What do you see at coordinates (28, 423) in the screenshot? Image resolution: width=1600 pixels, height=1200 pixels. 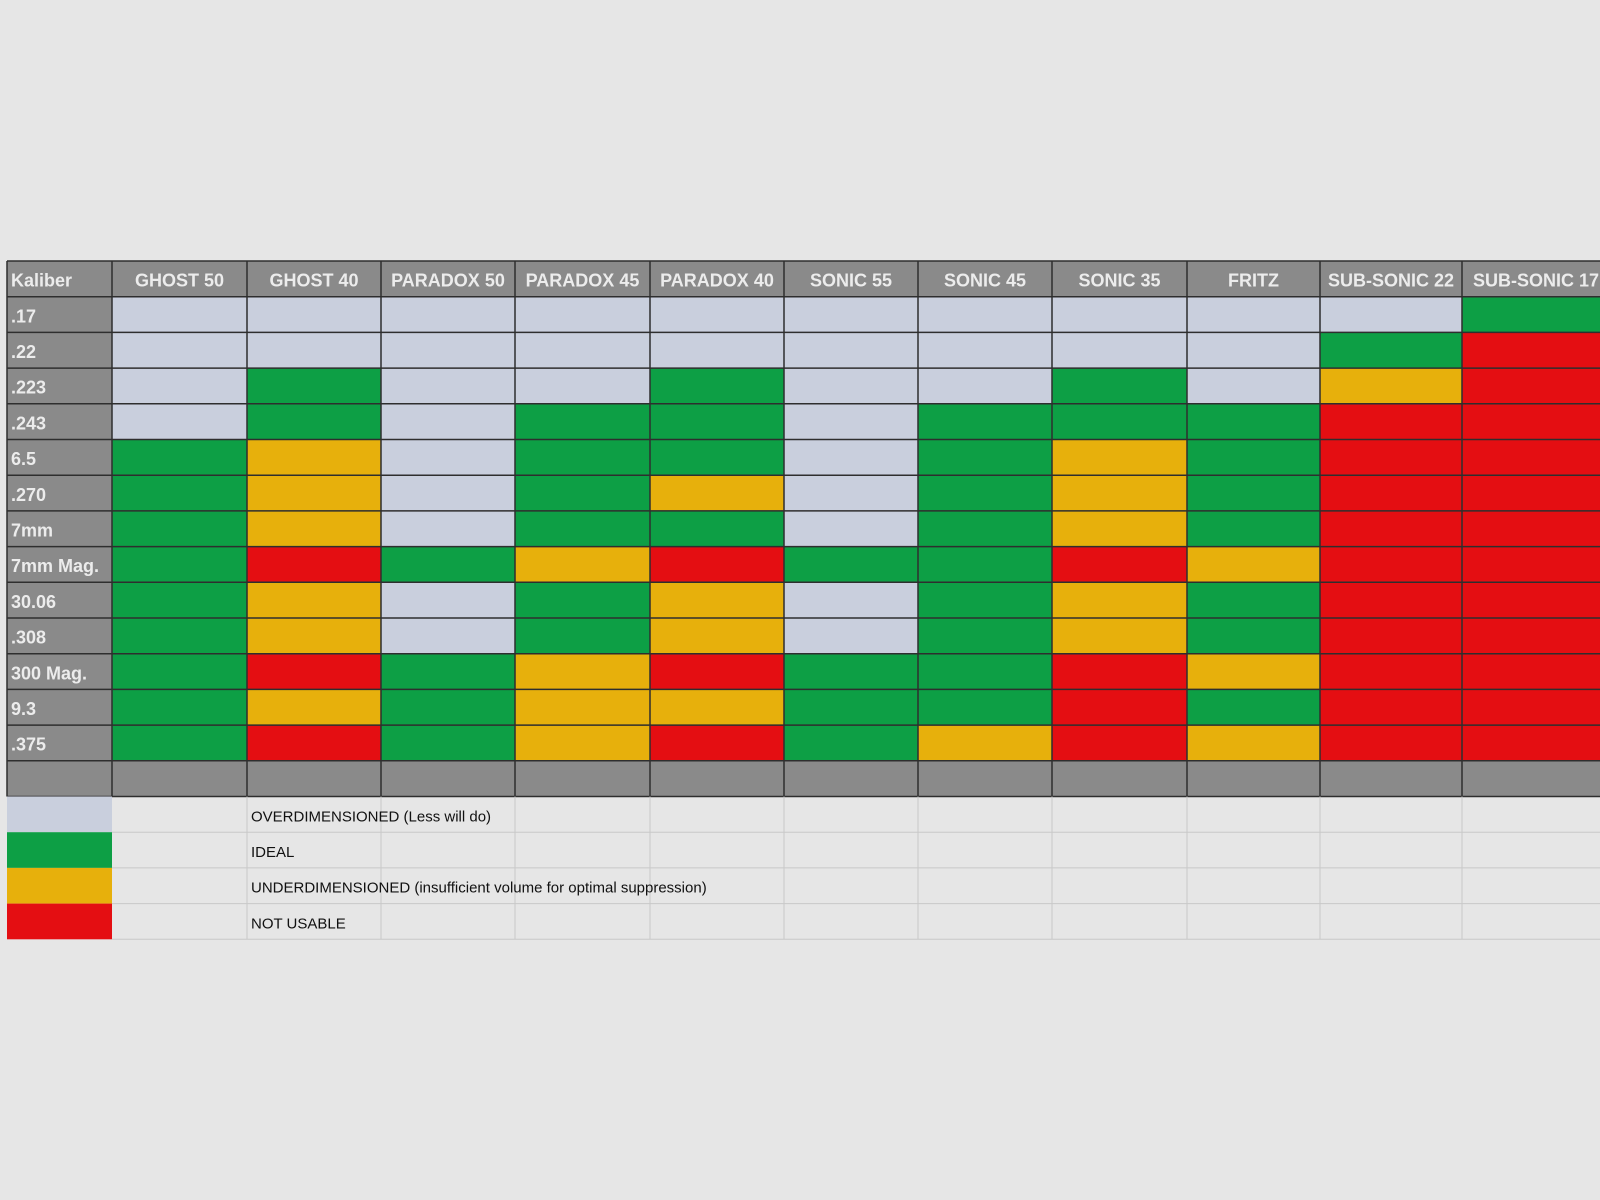 I see `row-label: .243` at bounding box center [28, 423].